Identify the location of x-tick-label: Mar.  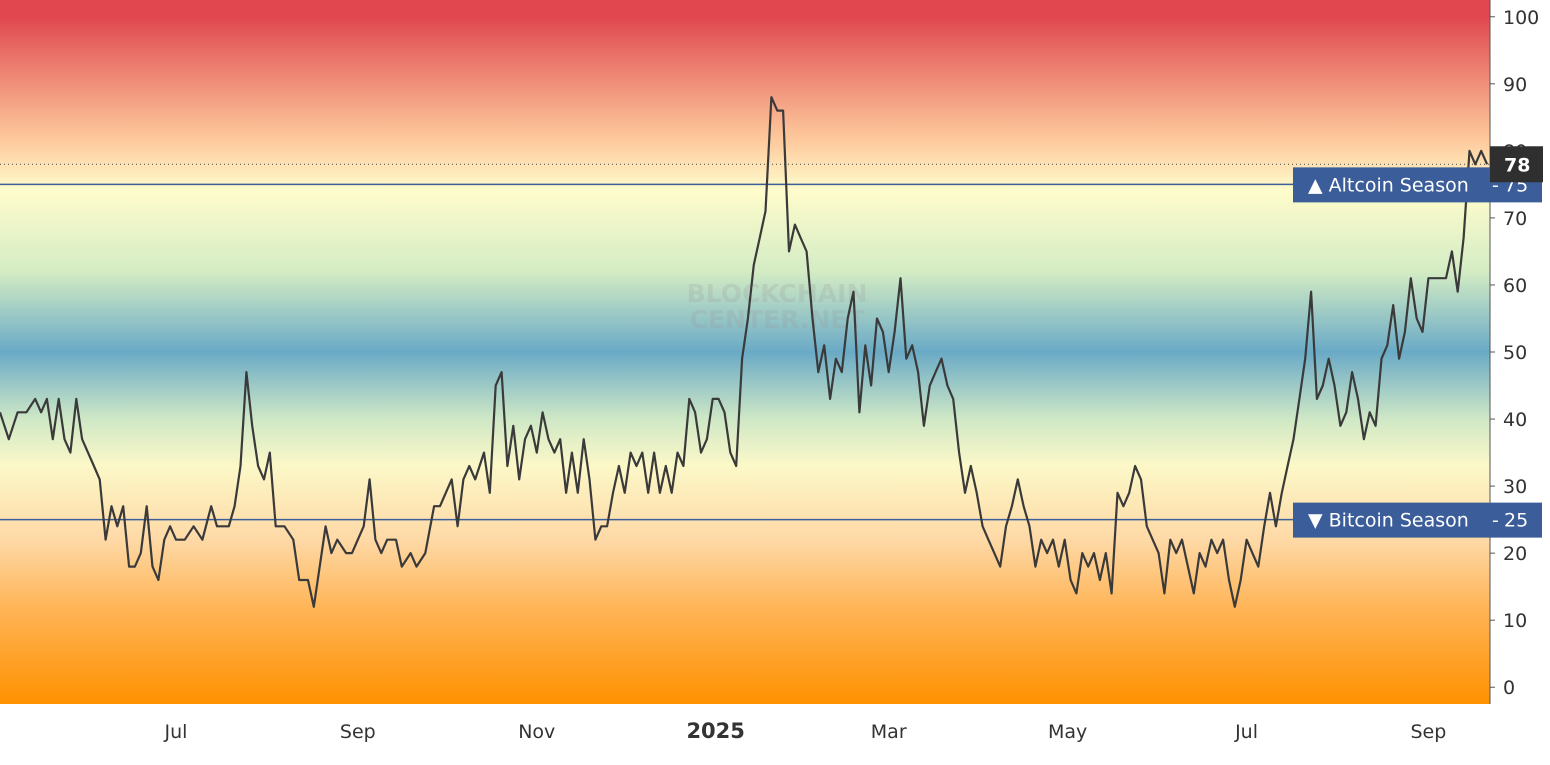
(889, 732).